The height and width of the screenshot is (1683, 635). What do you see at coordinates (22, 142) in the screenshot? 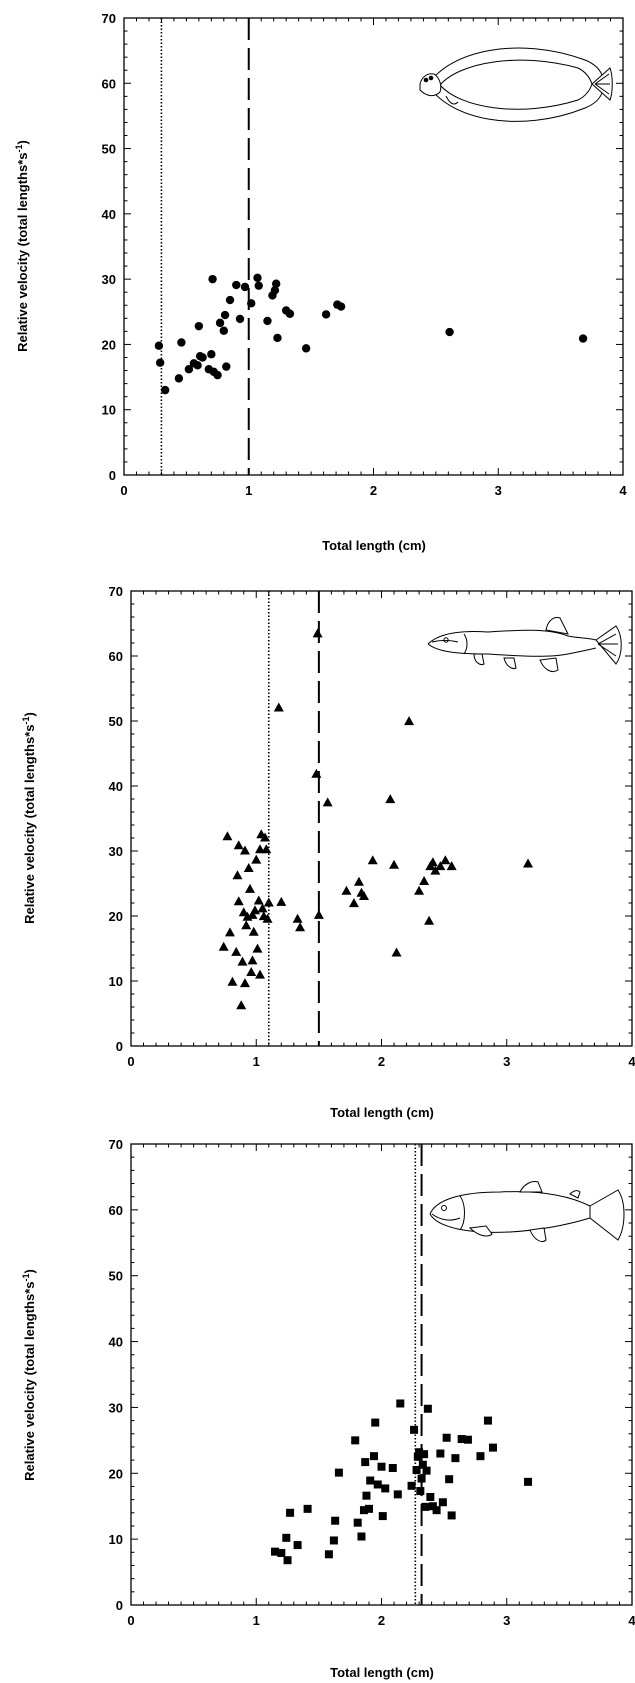
I see `y-axis-title-close: )` at bounding box center [22, 142].